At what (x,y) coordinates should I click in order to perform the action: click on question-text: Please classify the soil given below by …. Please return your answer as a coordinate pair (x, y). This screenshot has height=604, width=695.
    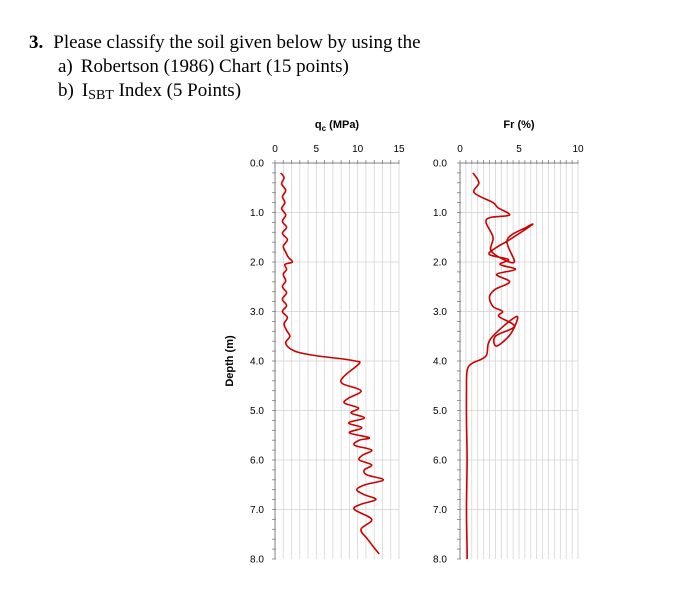
    Looking at the image, I should click on (237, 42).